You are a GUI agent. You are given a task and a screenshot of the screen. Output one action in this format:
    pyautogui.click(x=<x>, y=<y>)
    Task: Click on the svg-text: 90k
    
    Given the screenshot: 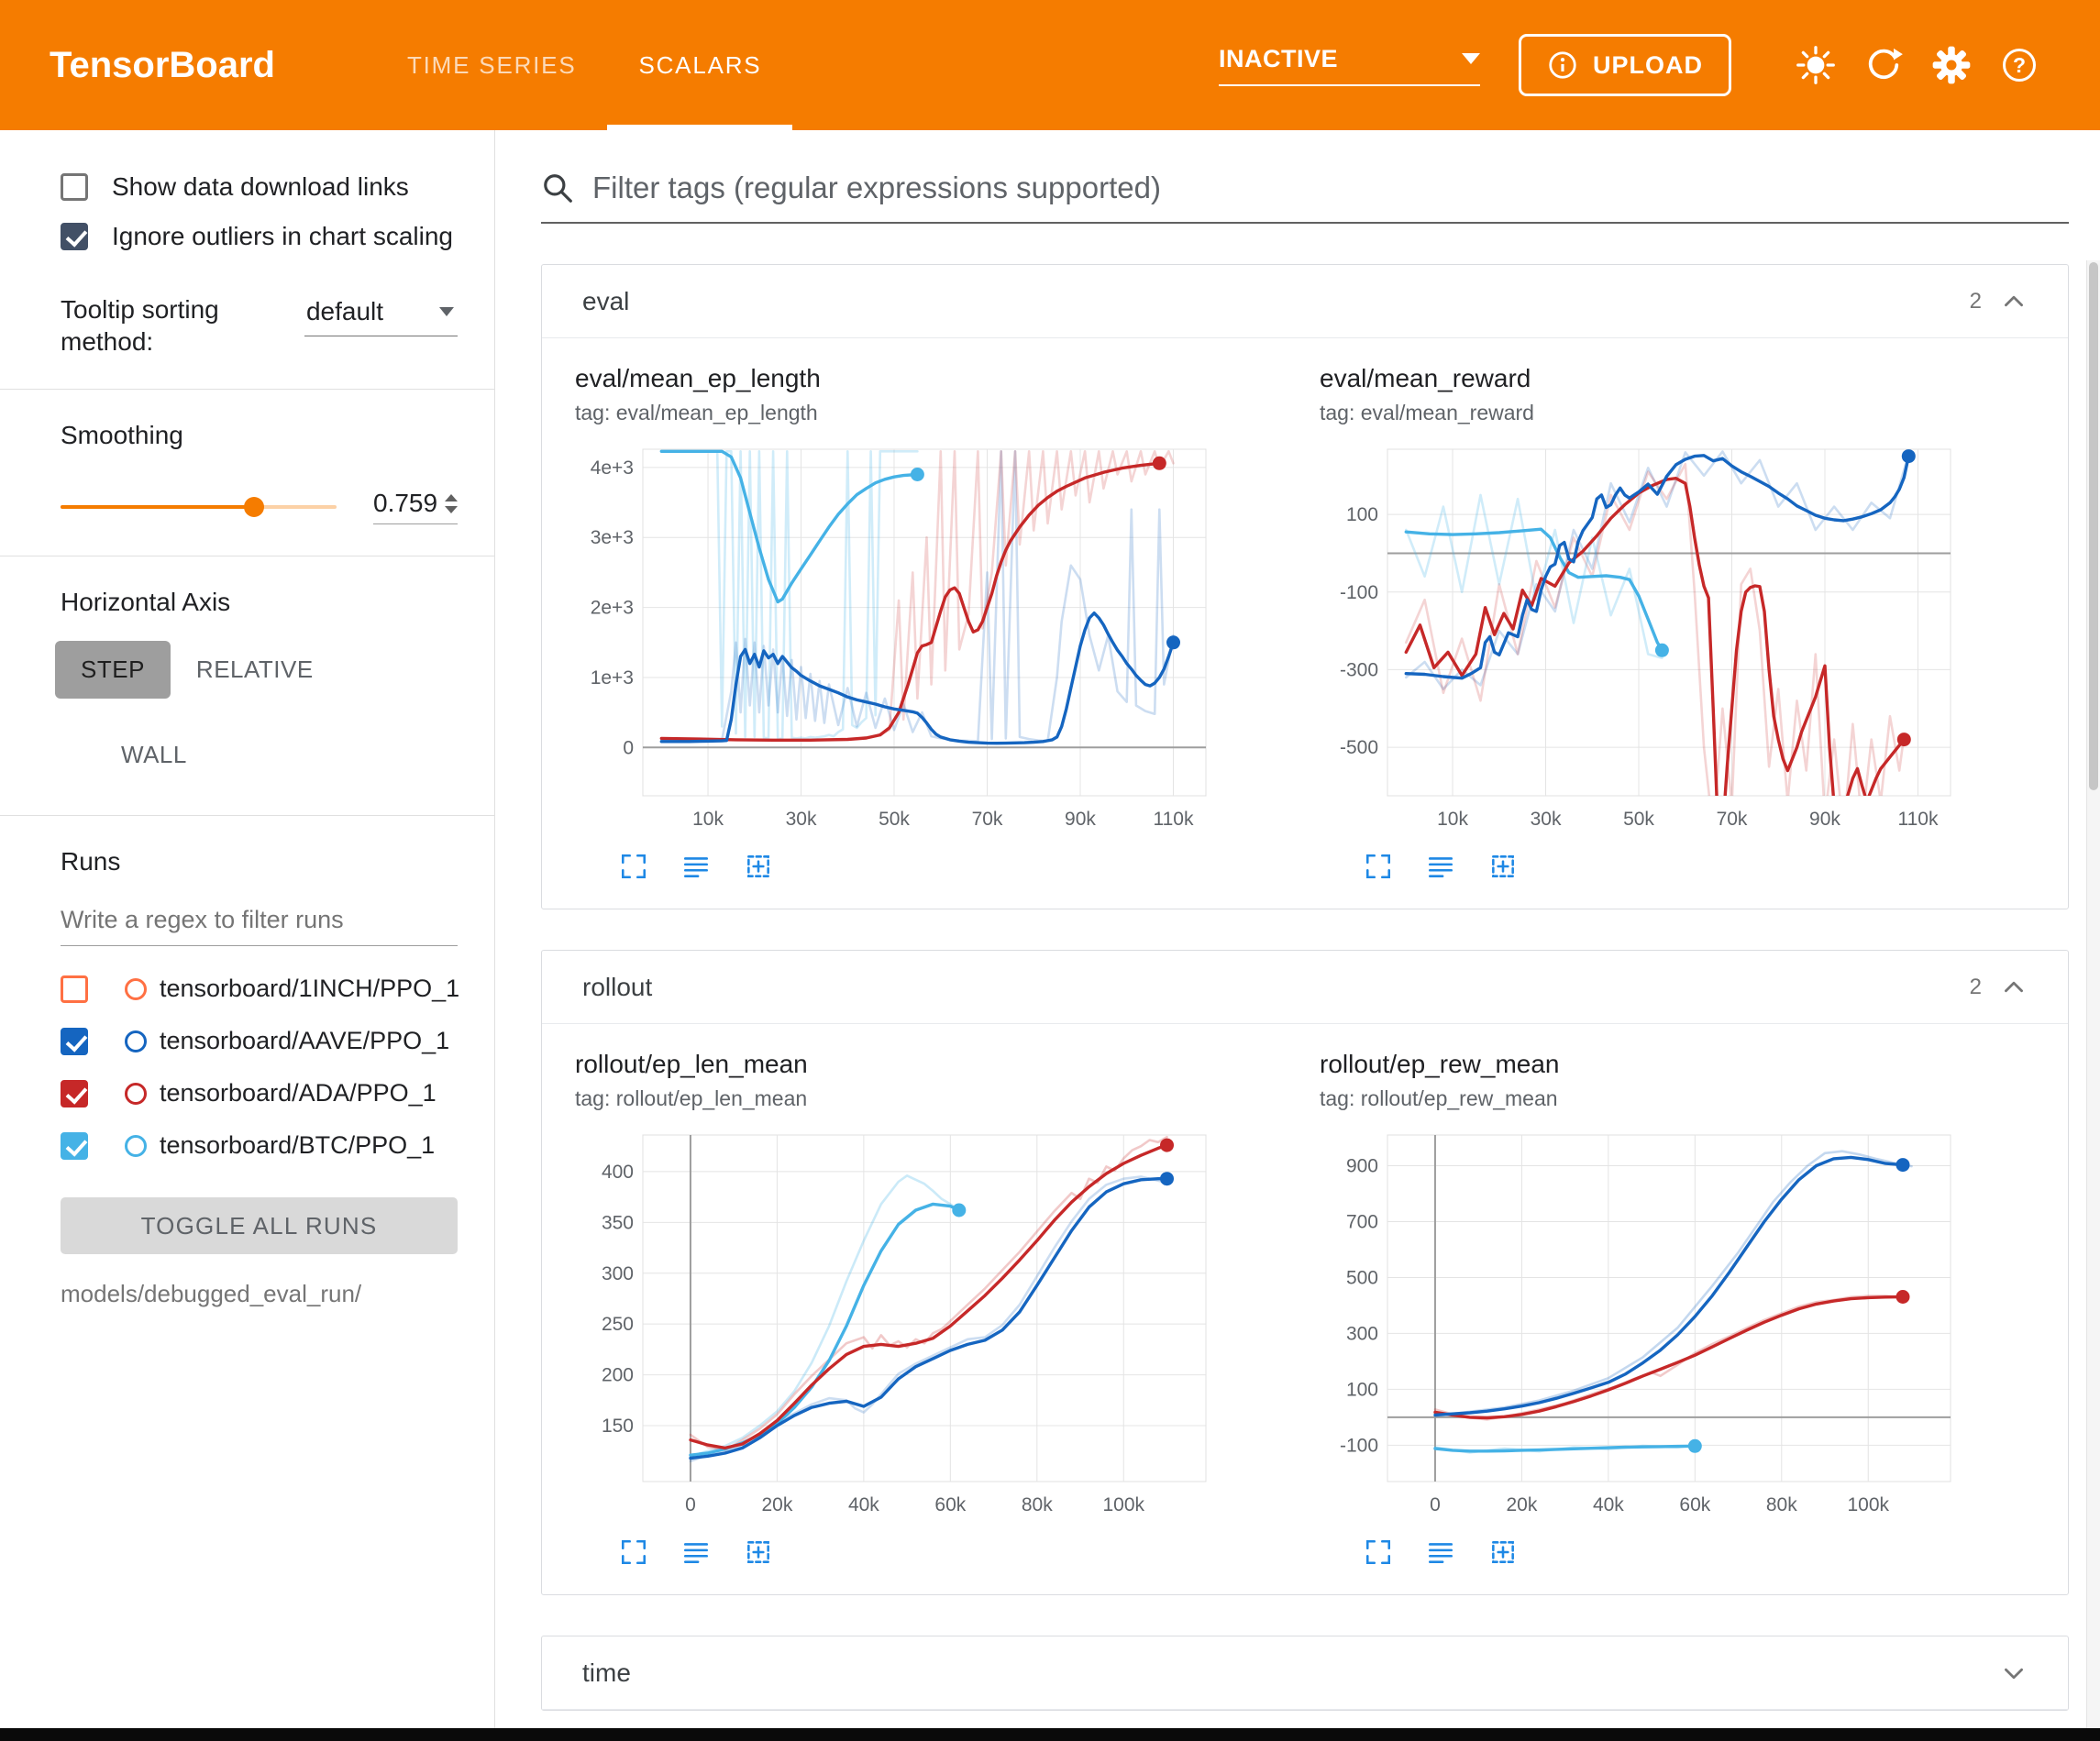 What is the action you would take?
    pyautogui.click(x=1080, y=819)
    